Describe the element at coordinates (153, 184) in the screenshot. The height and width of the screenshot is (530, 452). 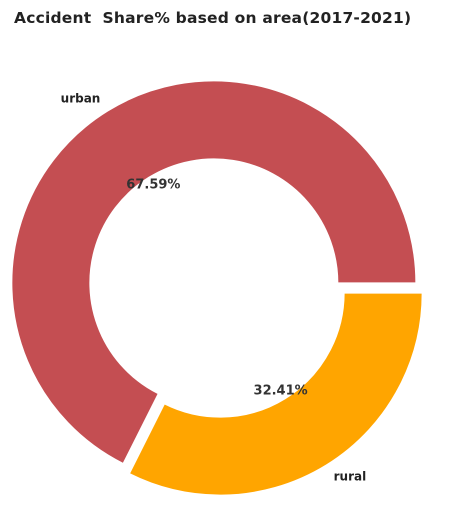
I see `slice-percent-urban: 67.59%` at that location.